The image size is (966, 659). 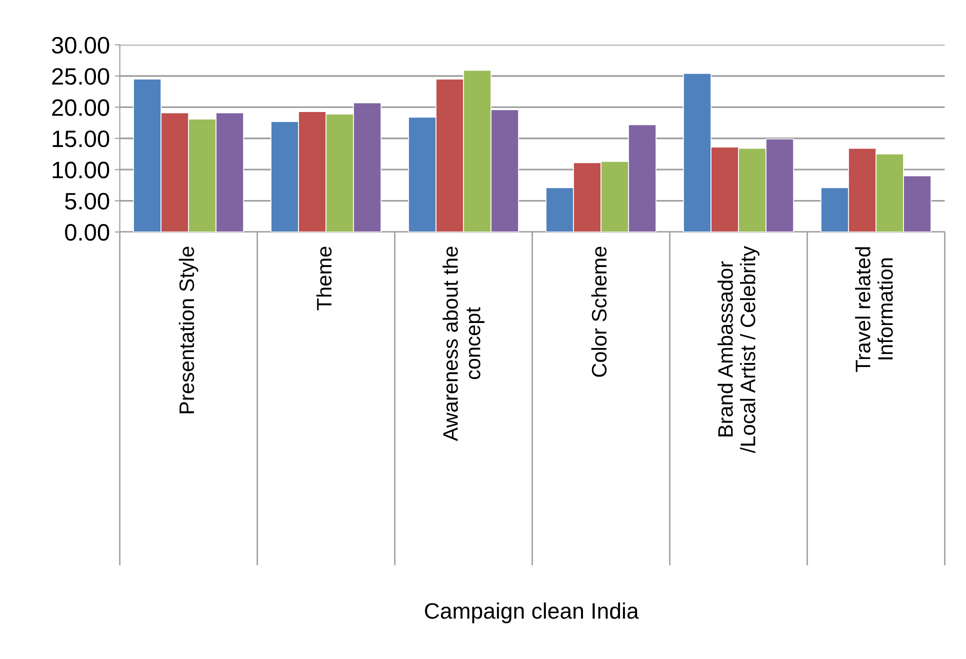 What do you see at coordinates (324, 278) in the screenshot?
I see `x-tick-label: Theme` at bounding box center [324, 278].